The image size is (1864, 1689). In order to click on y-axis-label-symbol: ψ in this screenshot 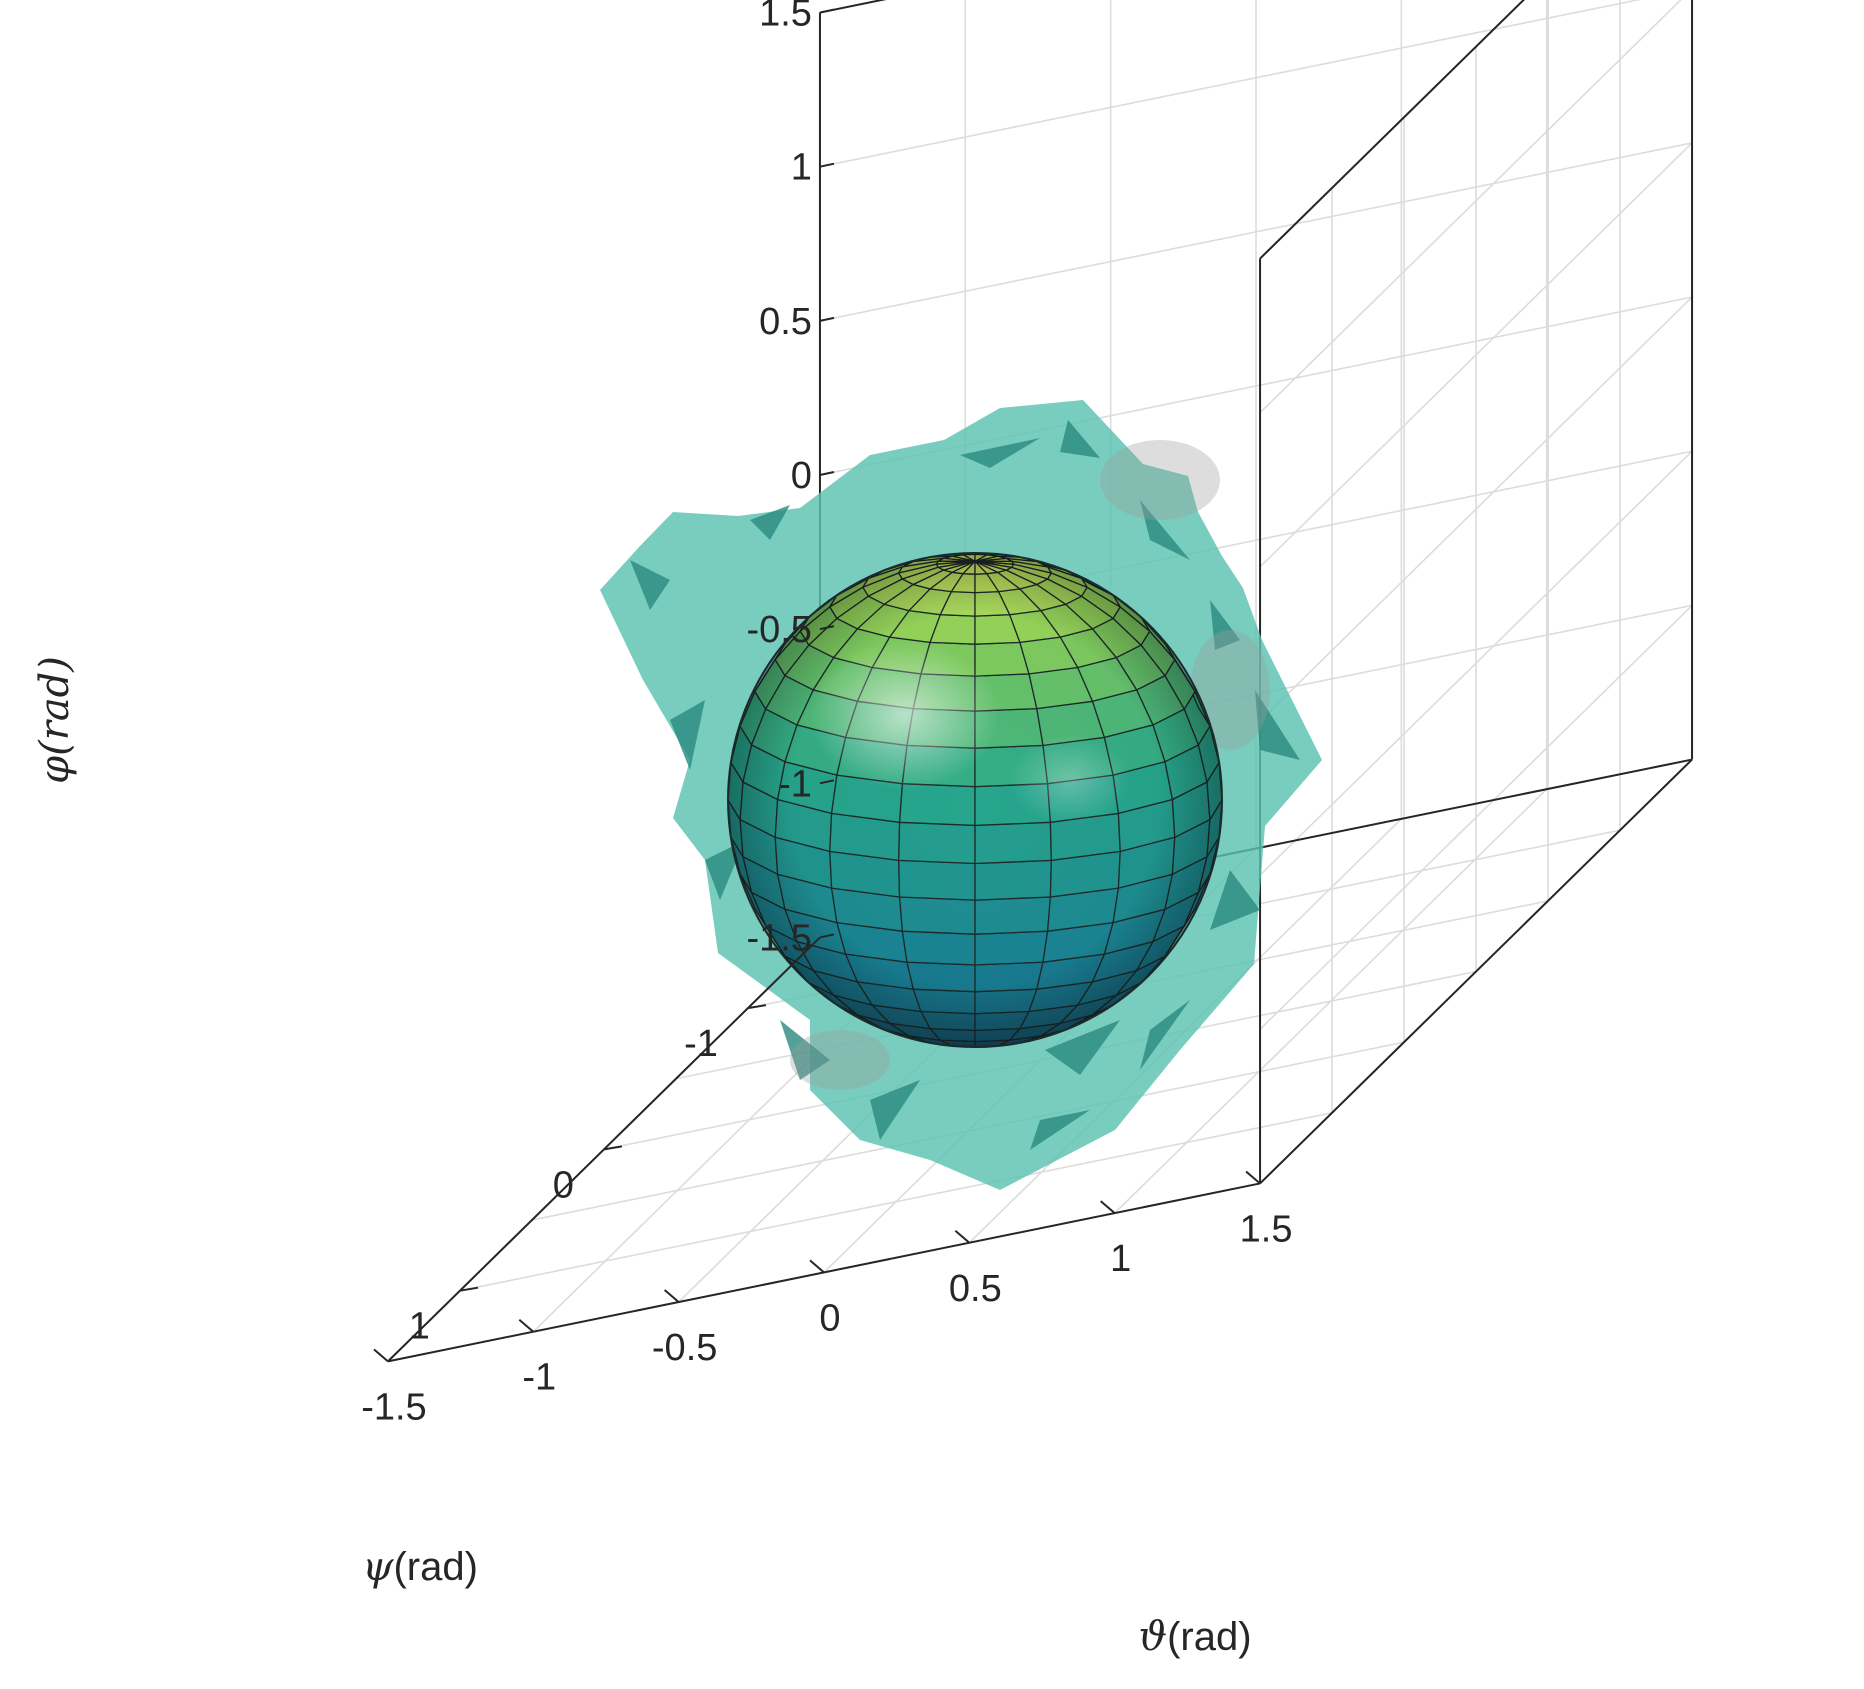, I will do `click(378, 1567)`.